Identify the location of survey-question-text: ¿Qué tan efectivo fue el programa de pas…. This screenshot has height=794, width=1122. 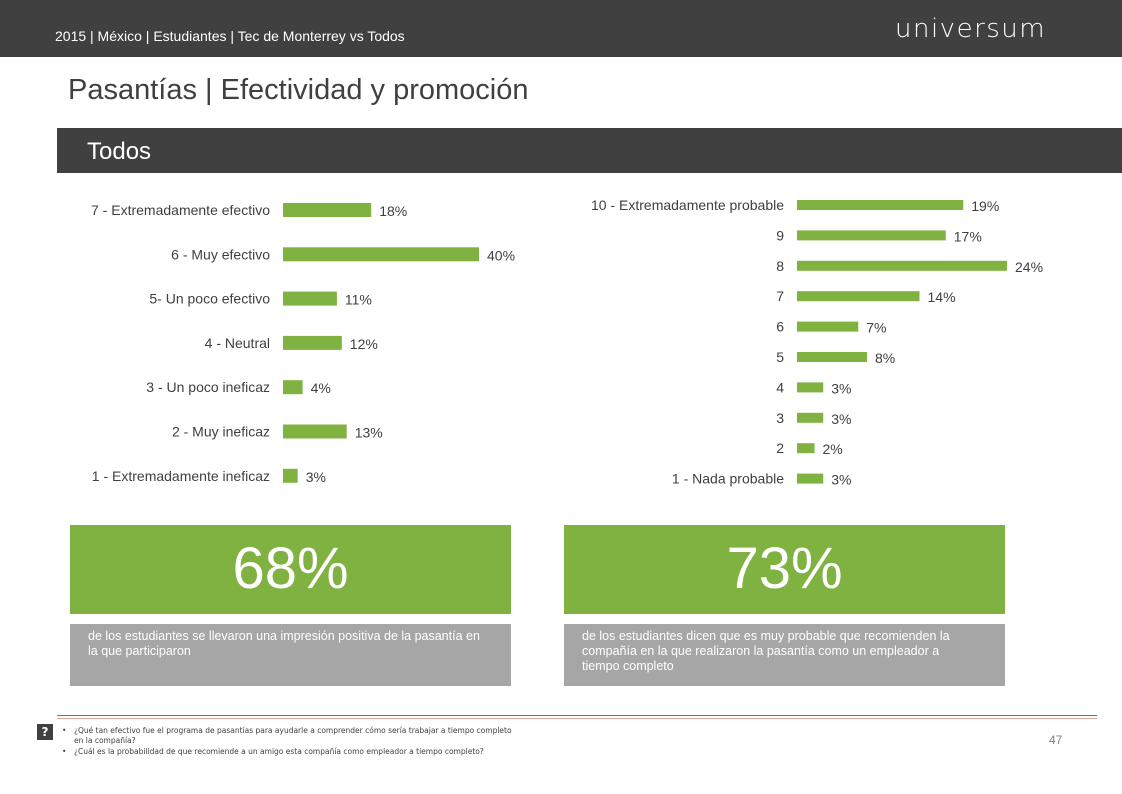
(293, 735).